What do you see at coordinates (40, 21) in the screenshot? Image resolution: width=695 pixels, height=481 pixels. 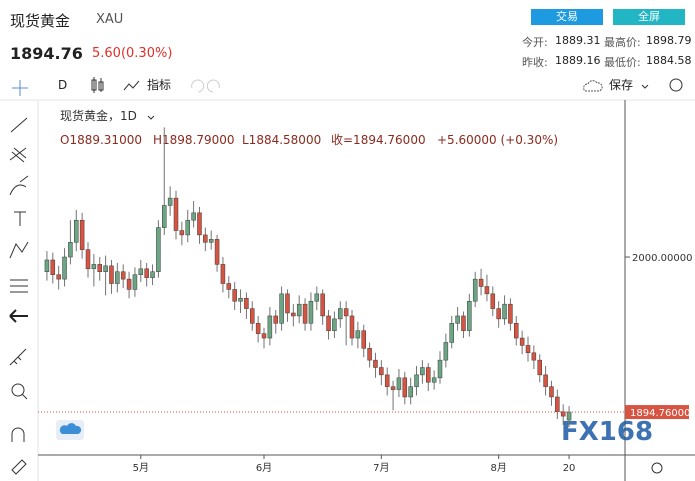 I see `title: 现货黄金` at bounding box center [40, 21].